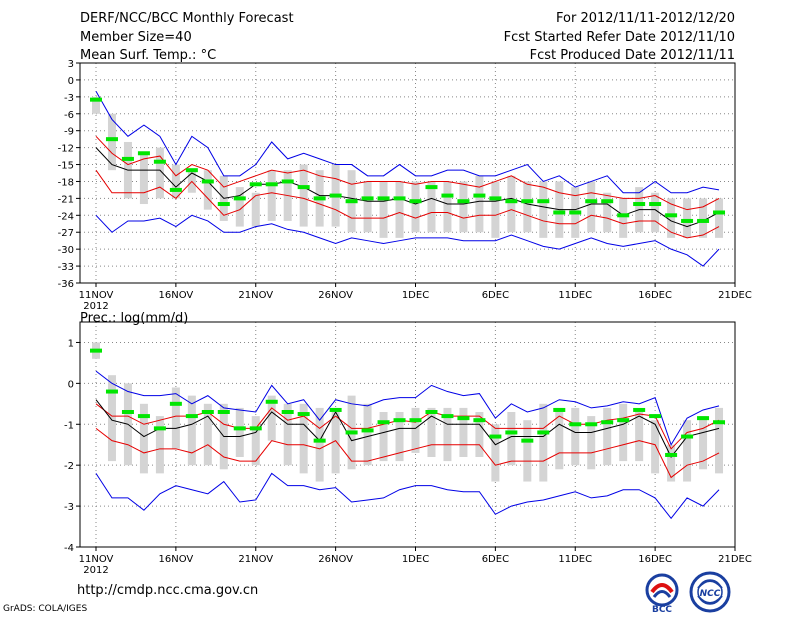 This screenshot has width=800, height=618. Describe the element at coordinates (69, 548) in the screenshot. I see `prec-y-tick-label: -4` at that location.